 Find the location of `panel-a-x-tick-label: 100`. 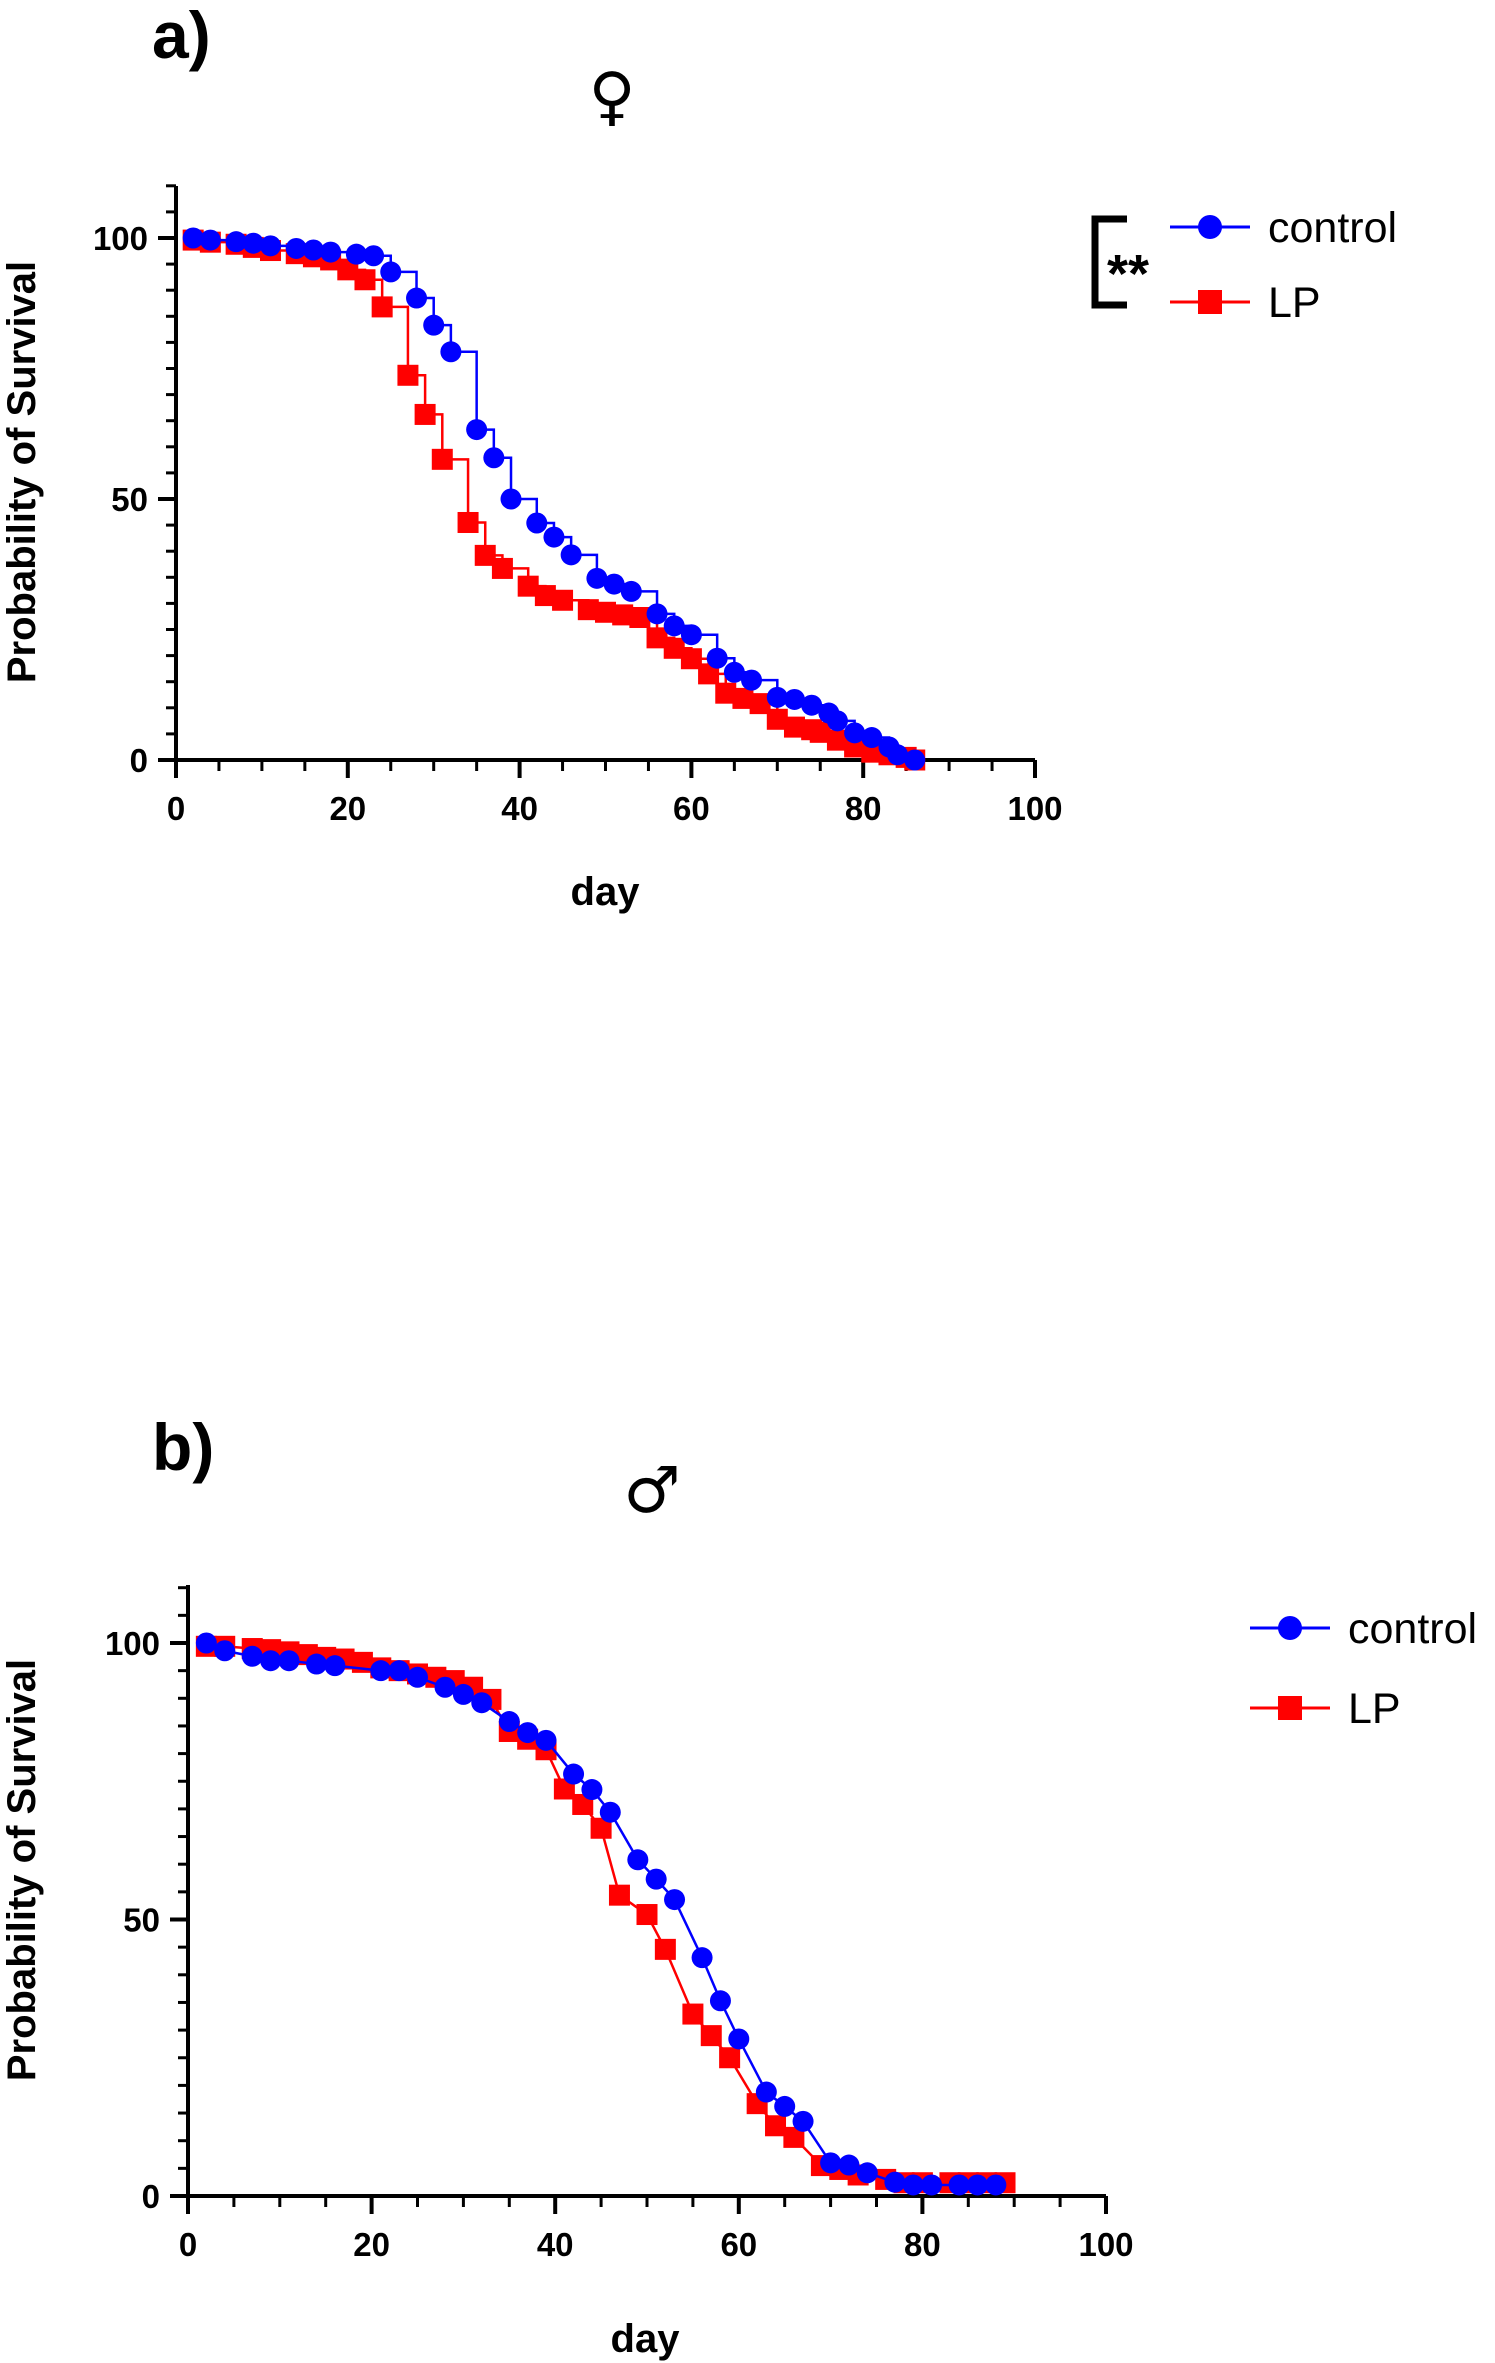

panel-a-x-tick-label: 100 is located at coordinates (1034, 808).